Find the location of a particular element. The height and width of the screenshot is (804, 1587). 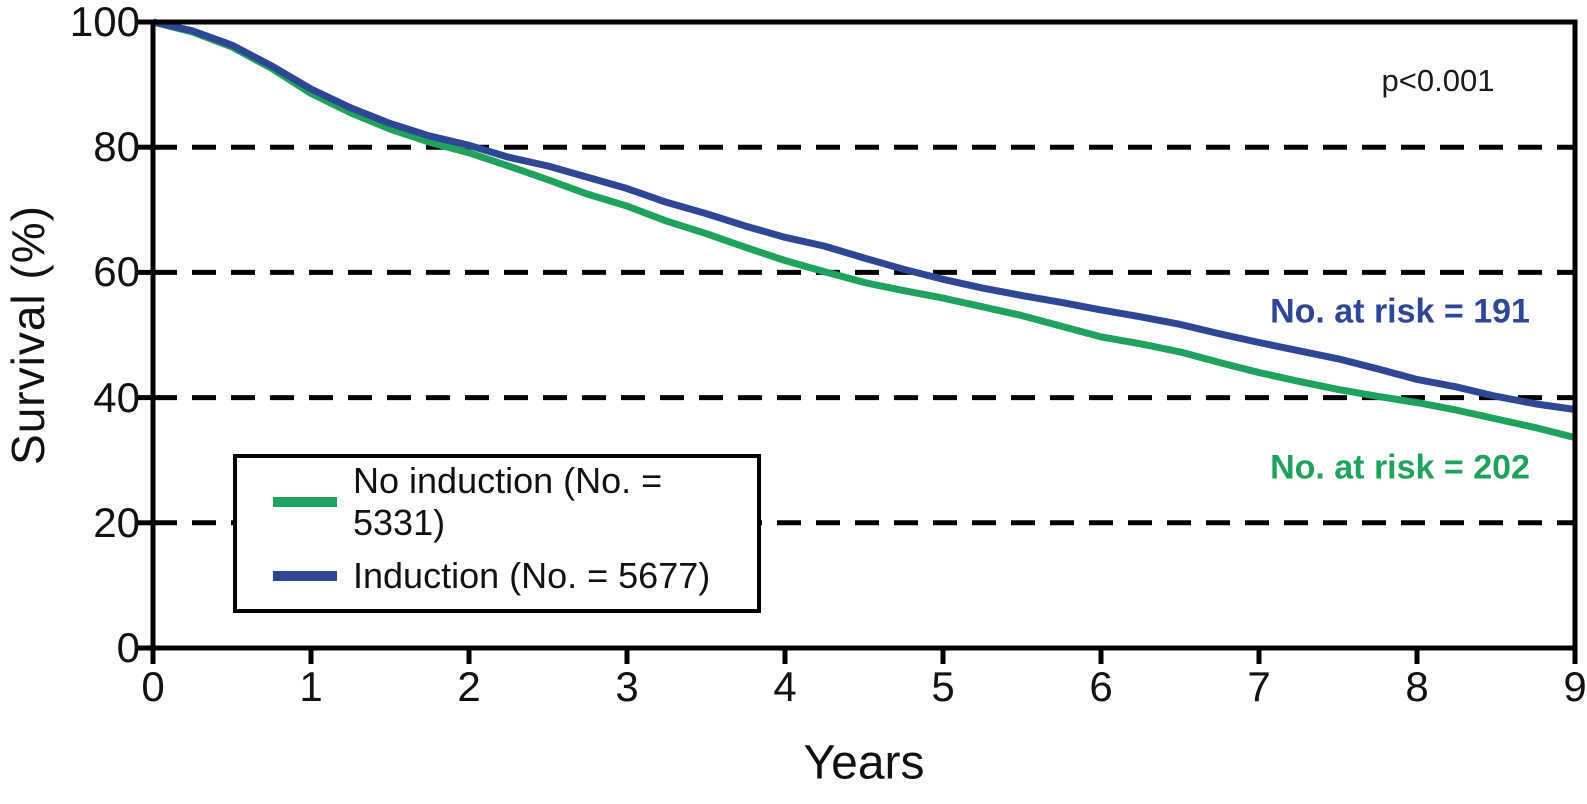

legend-swatch-induction is located at coordinates (305, 576).